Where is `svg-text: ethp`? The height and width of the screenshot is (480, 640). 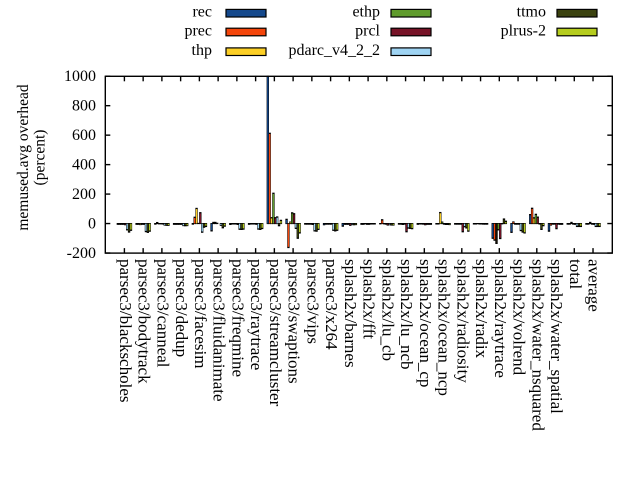 svg-text: ethp is located at coordinates (366, 12).